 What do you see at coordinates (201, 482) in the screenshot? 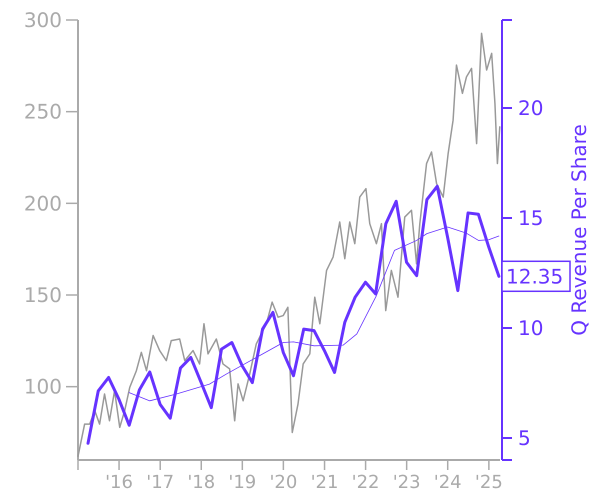
I see `x-tick-label: '18` at bounding box center [201, 482].